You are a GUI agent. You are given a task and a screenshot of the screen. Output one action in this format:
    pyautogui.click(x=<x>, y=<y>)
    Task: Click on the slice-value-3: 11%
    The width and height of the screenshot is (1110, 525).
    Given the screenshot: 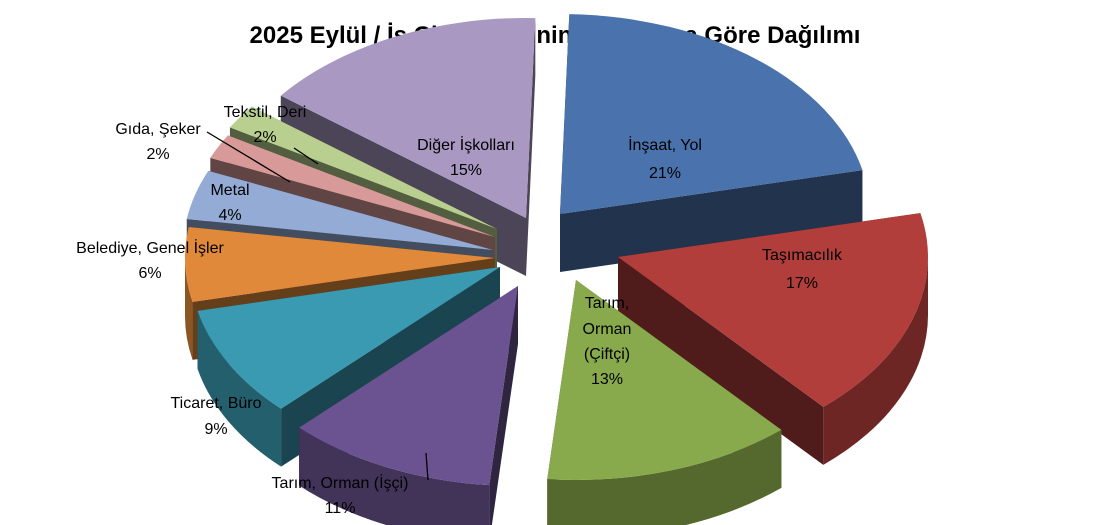 What is the action you would take?
    pyautogui.click(x=340, y=508)
    